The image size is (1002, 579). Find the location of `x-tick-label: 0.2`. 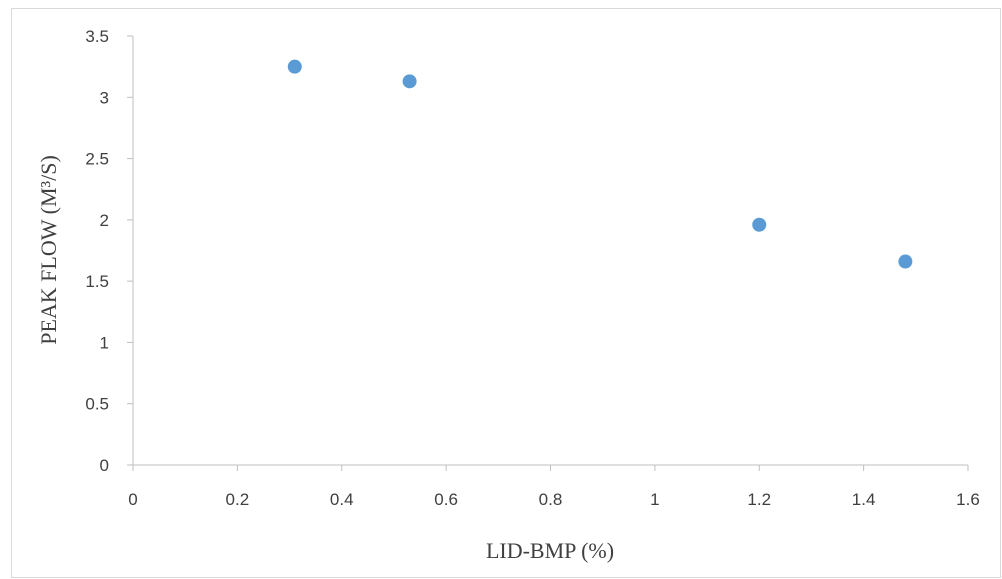

x-tick-label: 0.2 is located at coordinates (238, 499).